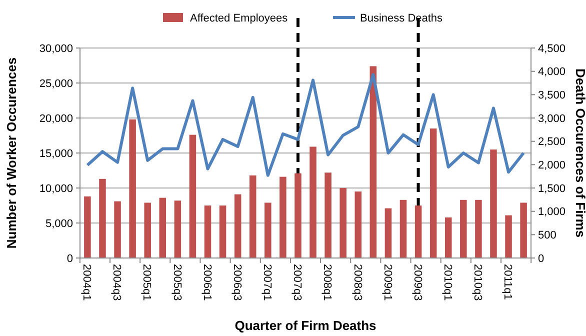 This screenshot has width=586, height=336. What do you see at coordinates (56, 84) in the screenshot?
I see `y-tick-label: 25,000` at bounding box center [56, 84].